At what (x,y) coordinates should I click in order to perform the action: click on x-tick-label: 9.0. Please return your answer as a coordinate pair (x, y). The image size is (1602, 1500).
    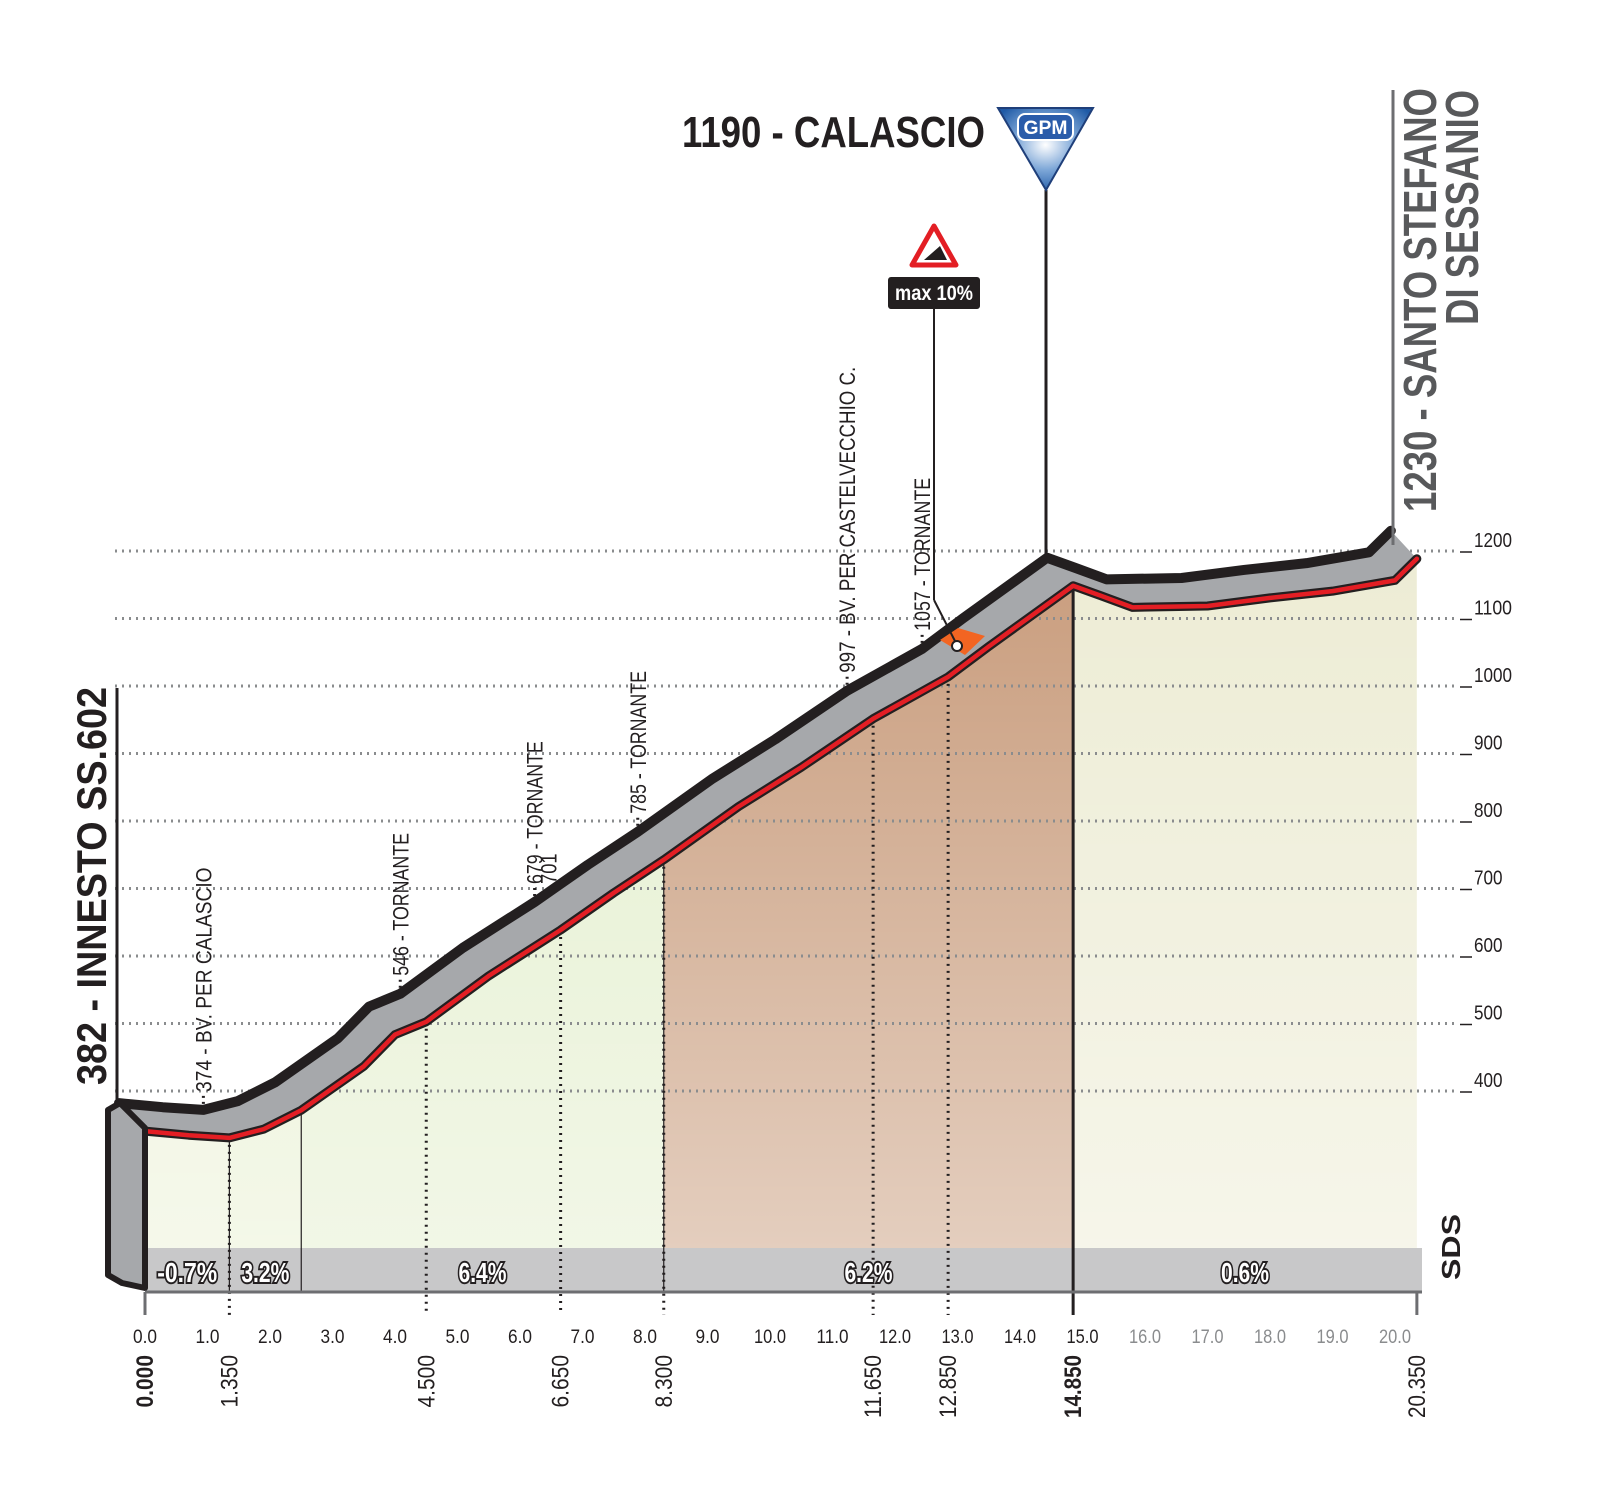
    Looking at the image, I should click on (708, 1337).